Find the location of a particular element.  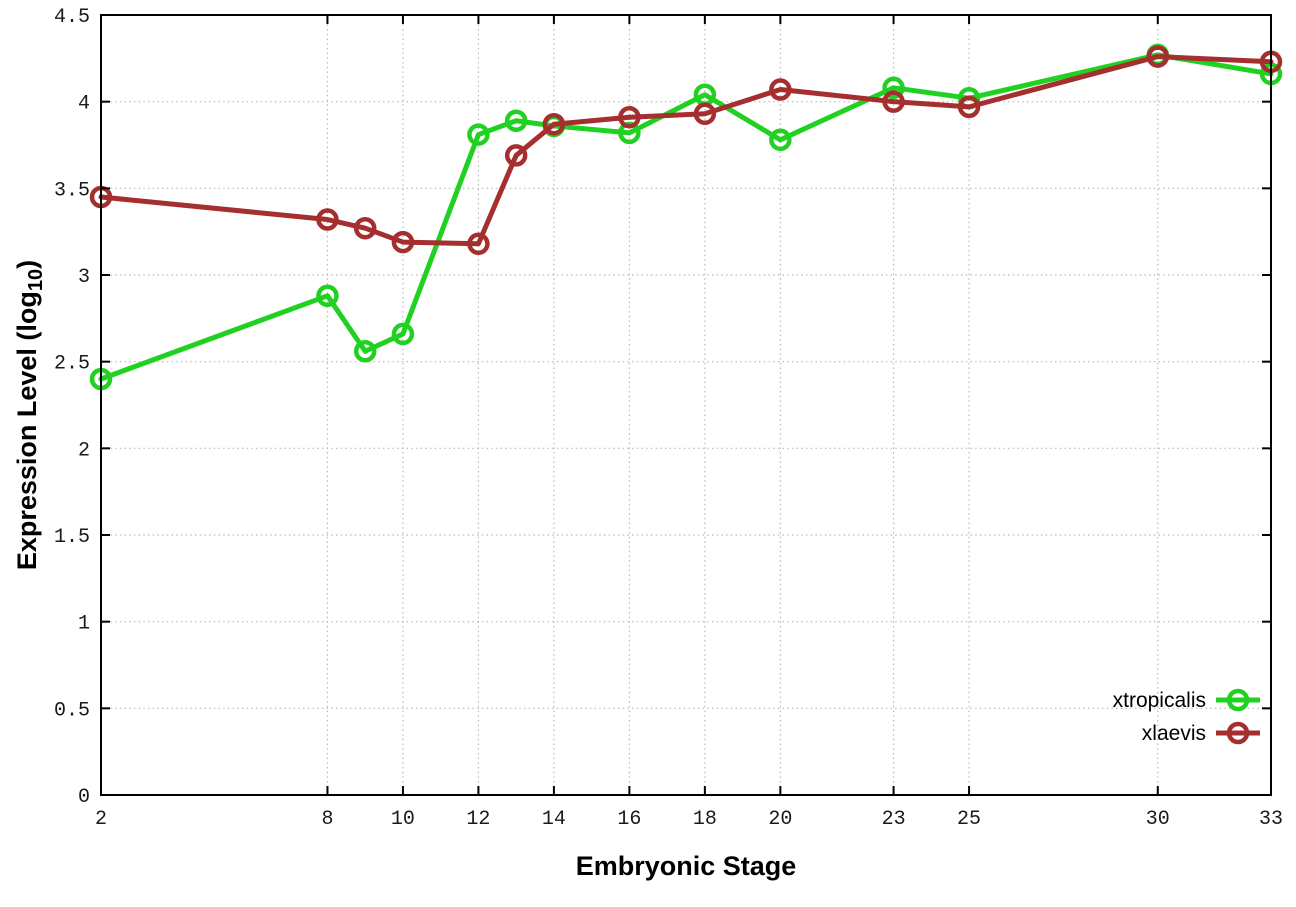

y-tick-label: 4.5 is located at coordinates (72, 17).